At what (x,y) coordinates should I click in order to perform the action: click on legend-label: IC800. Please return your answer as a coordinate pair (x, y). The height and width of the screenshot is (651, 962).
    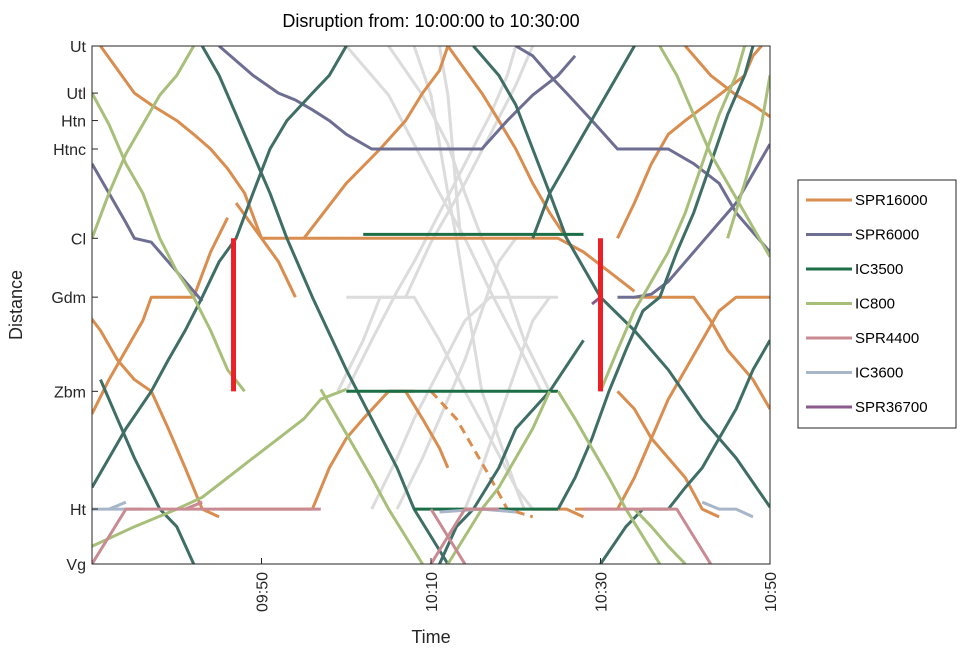
    Looking at the image, I should click on (875, 304).